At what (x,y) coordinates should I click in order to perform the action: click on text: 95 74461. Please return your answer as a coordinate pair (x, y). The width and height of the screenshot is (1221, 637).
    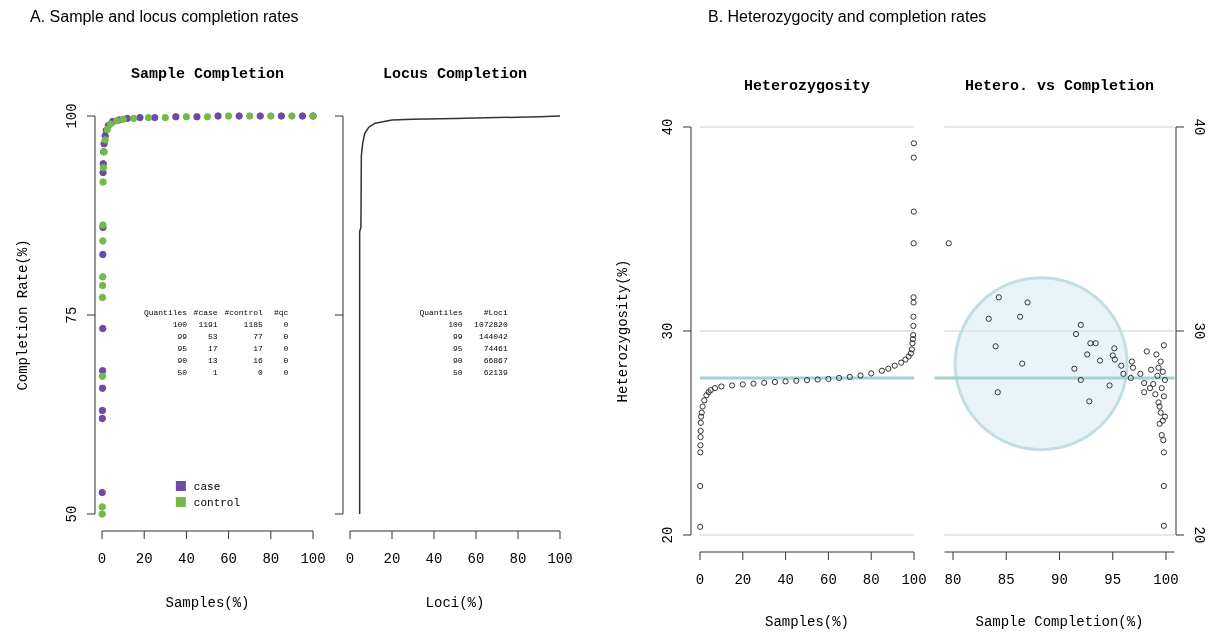
    Looking at the image, I should click on (480, 348).